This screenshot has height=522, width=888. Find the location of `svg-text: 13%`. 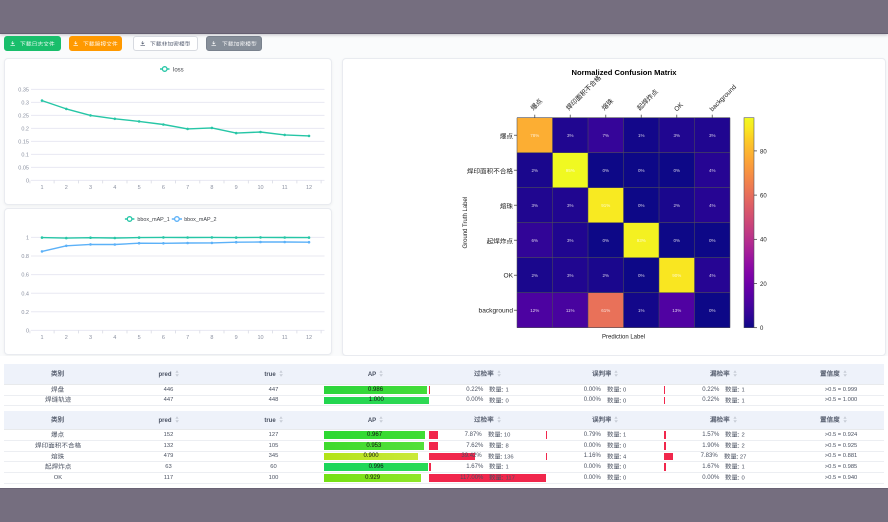

svg-text: 13% is located at coordinates (676, 310).